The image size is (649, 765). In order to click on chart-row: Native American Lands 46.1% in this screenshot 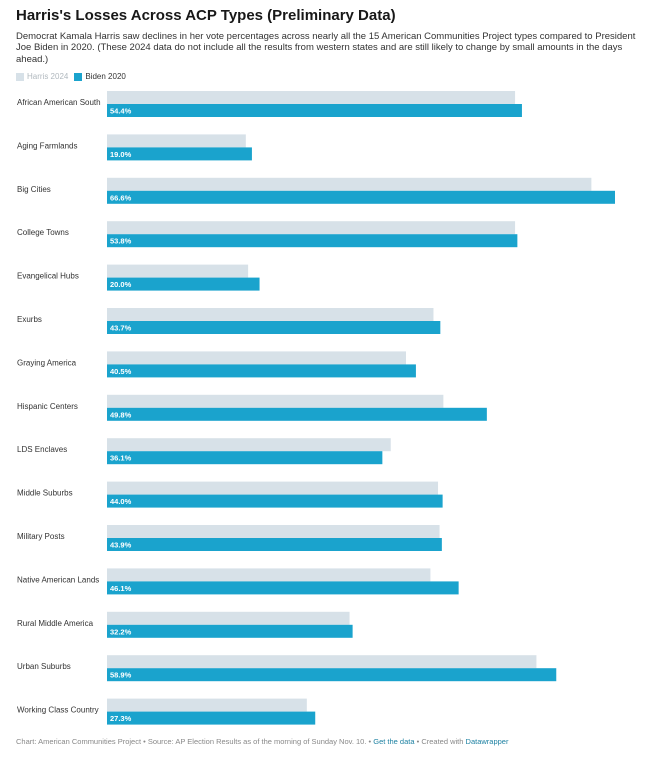, I will do `click(238, 581)`.